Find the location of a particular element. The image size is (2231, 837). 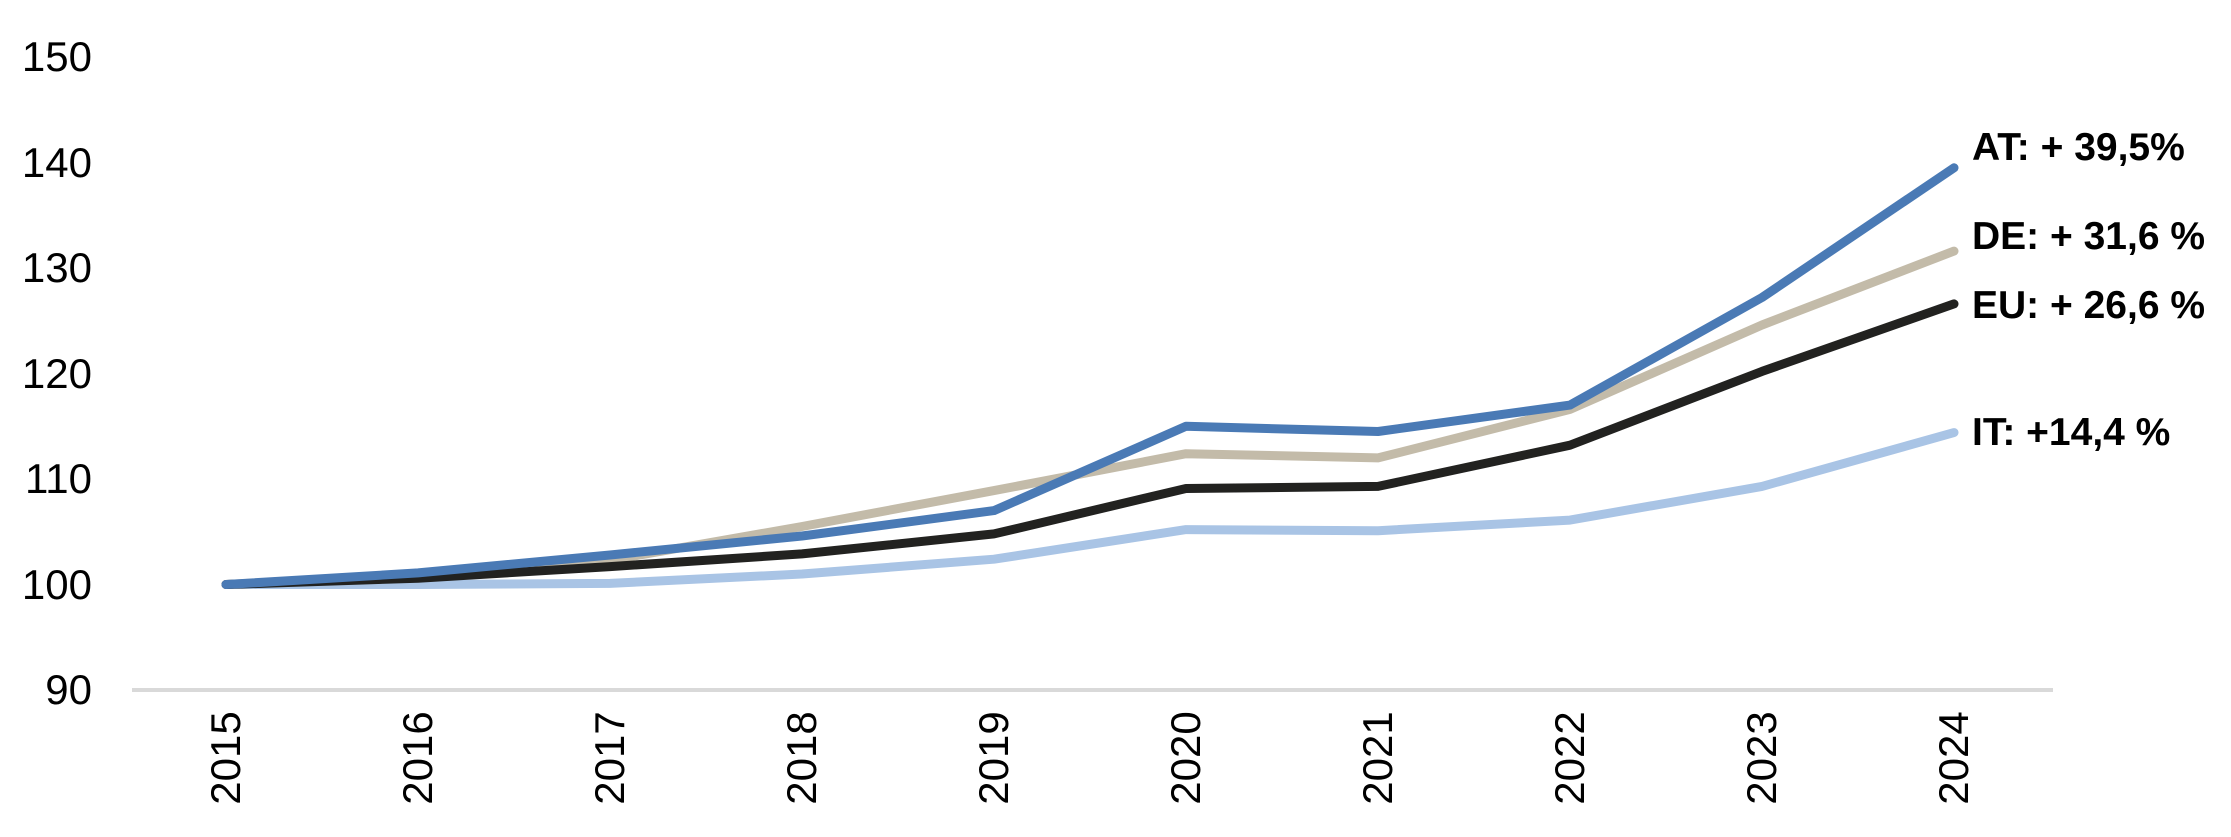

series-end-label-it: IT: +14,4 % is located at coordinates (2071, 432).